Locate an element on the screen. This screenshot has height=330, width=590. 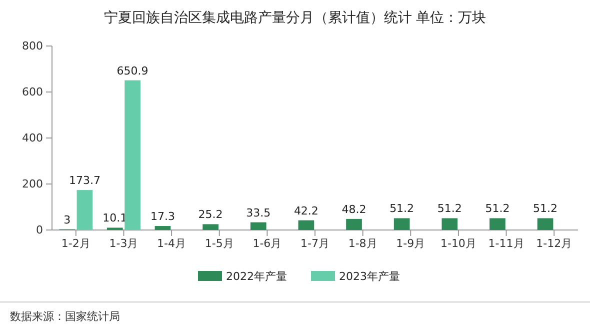
y-tick-label: 0 is located at coordinates (39, 230).